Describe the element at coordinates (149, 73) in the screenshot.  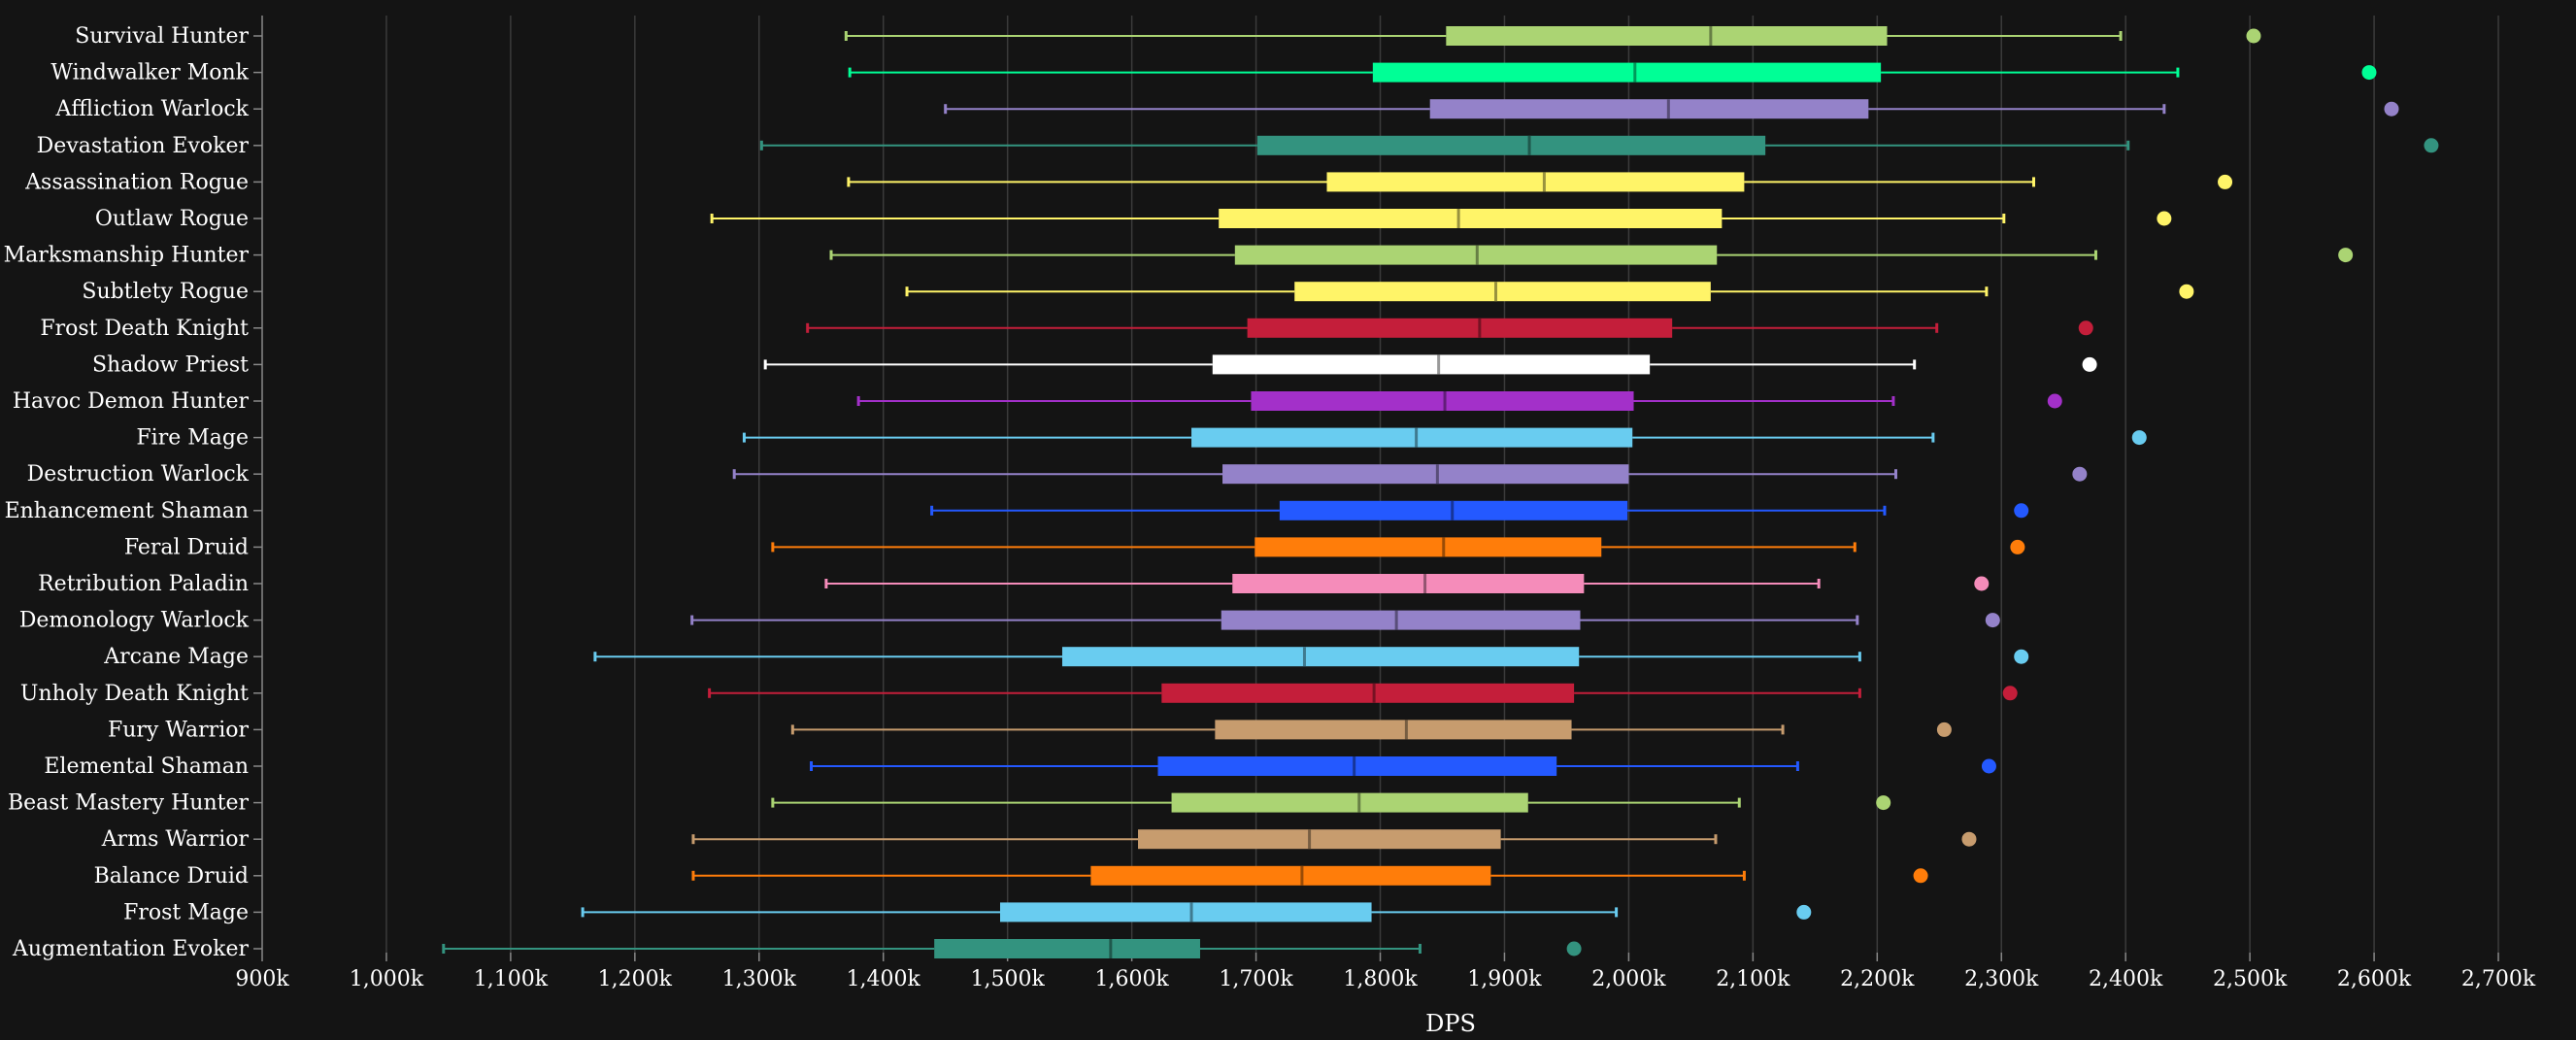
I see `spec-label: Windwalker Monk` at that location.